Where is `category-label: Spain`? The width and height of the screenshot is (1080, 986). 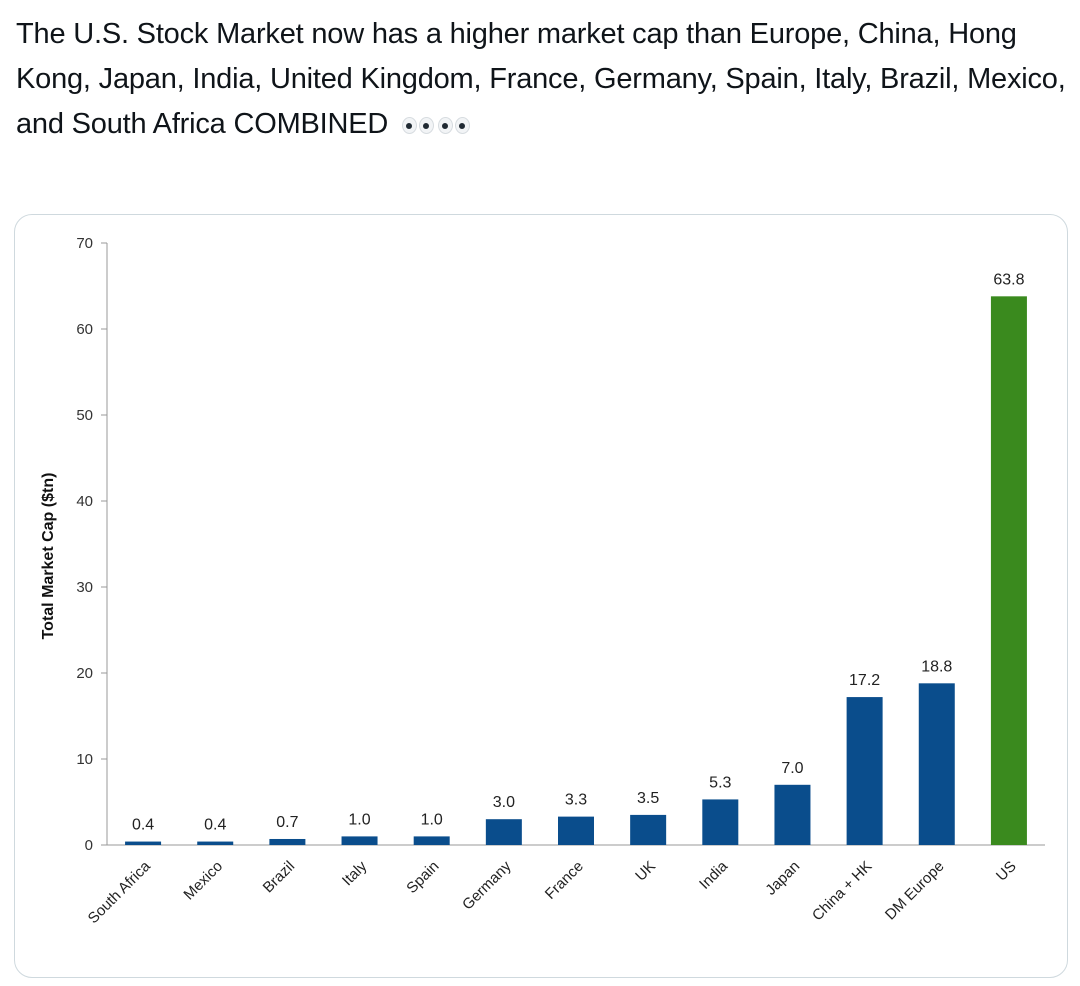
category-label: Spain is located at coordinates (422, 877).